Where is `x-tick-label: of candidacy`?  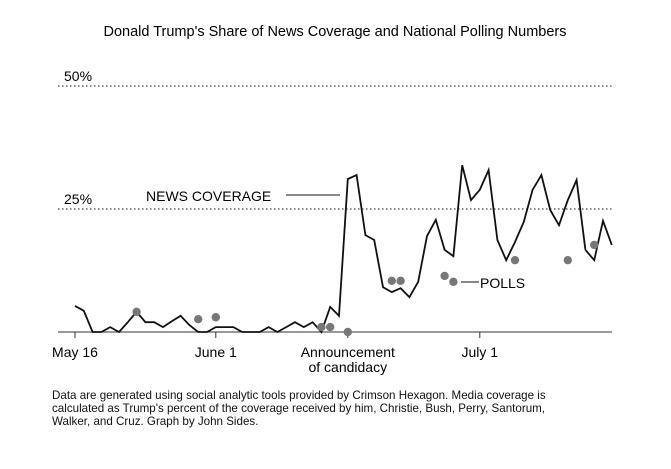
x-tick-label: of candidacy is located at coordinates (347, 367).